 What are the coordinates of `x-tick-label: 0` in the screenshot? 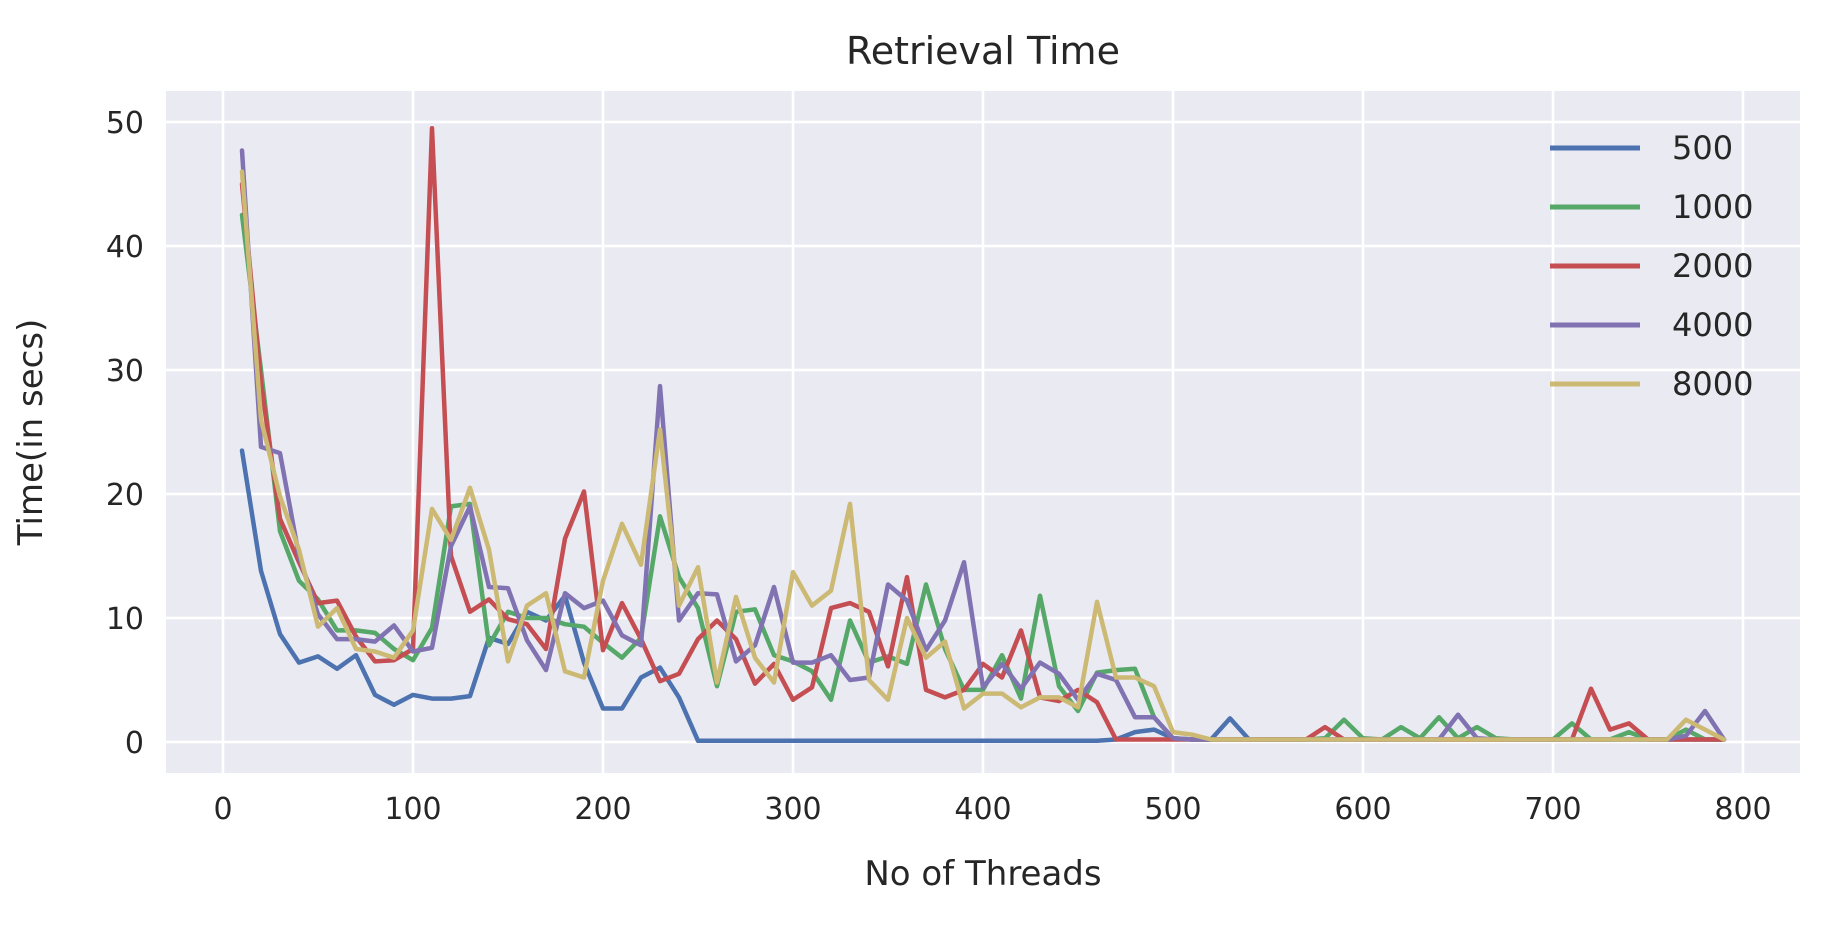 It's located at (222, 809).